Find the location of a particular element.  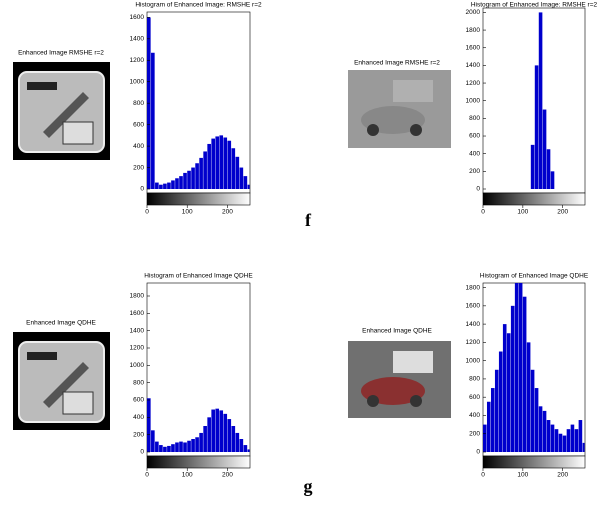

chart-title: Histogram of Enhanced Image: RMSHE r=2 is located at coordinates (534, 5).